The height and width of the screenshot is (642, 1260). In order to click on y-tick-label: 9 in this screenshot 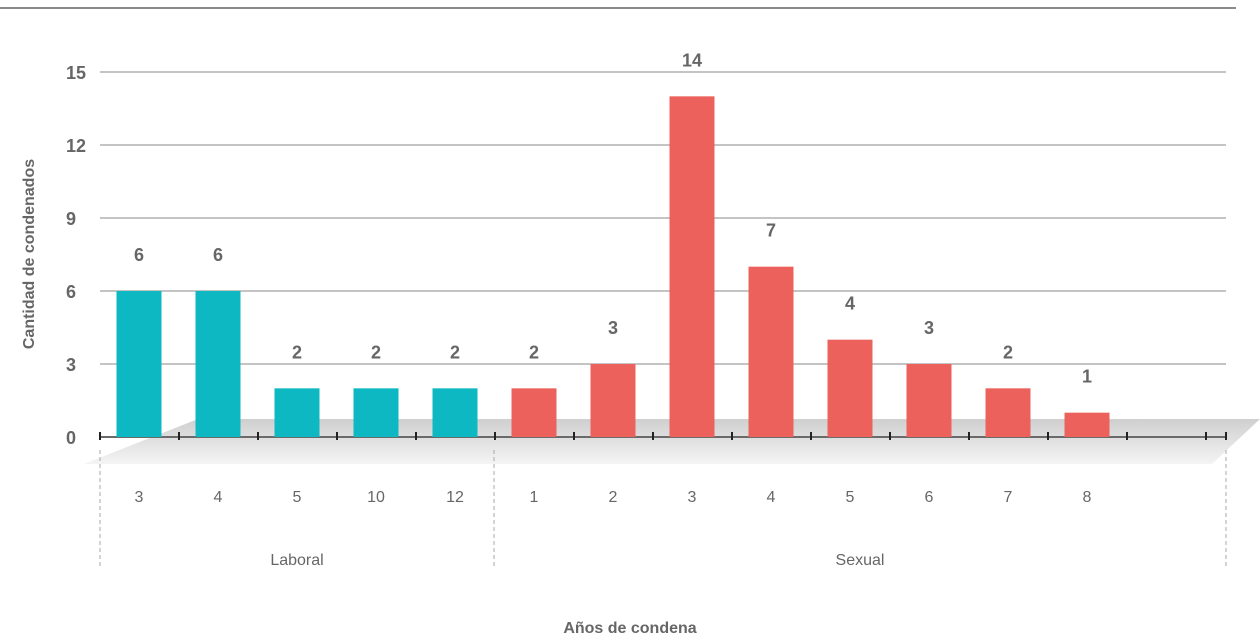, I will do `click(71, 219)`.